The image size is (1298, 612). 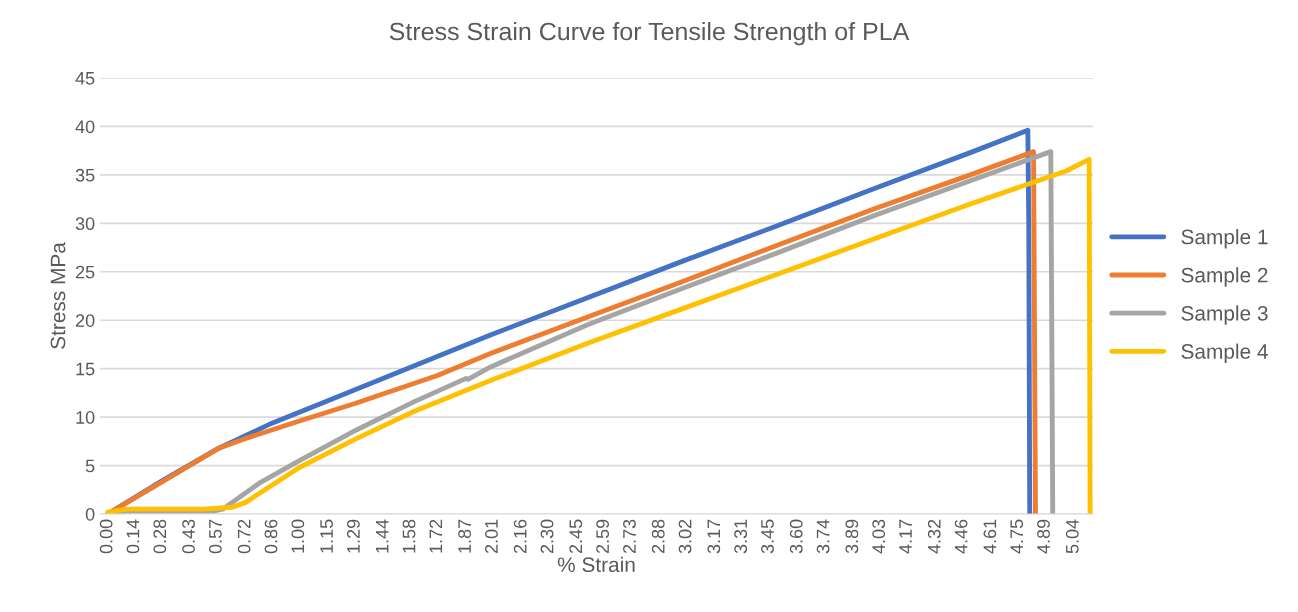 What do you see at coordinates (1043, 536) in the screenshot?
I see `x-tick-label: 4.89` at bounding box center [1043, 536].